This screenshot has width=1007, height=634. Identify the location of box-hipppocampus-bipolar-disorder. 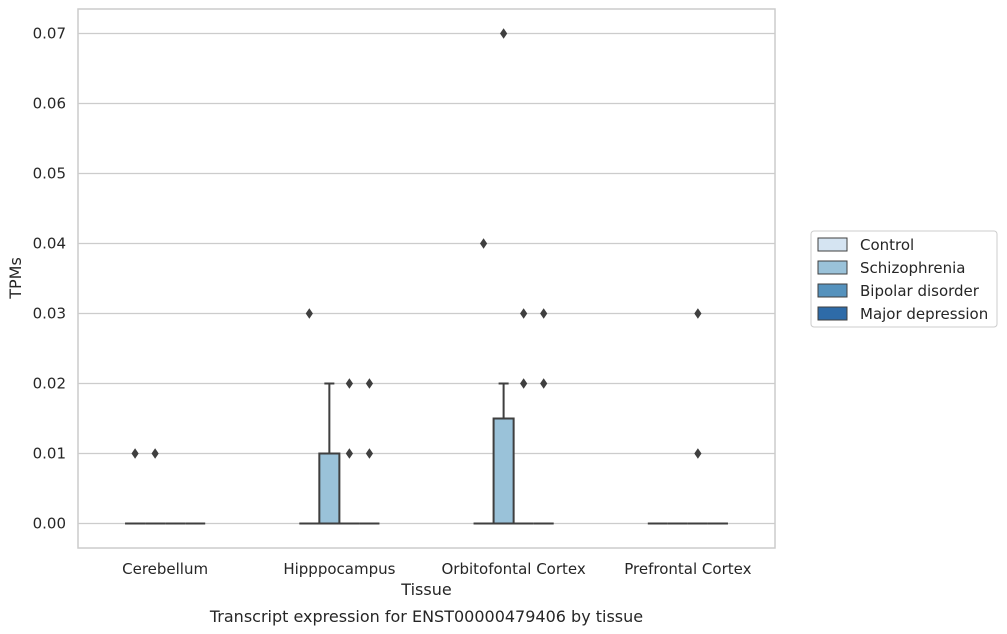
(349, 451).